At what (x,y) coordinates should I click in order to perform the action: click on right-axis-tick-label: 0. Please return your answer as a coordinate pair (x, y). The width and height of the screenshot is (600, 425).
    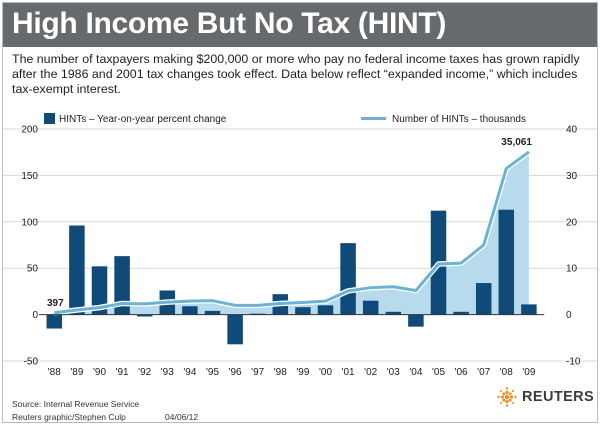
    Looking at the image, I should click on (569, 315).